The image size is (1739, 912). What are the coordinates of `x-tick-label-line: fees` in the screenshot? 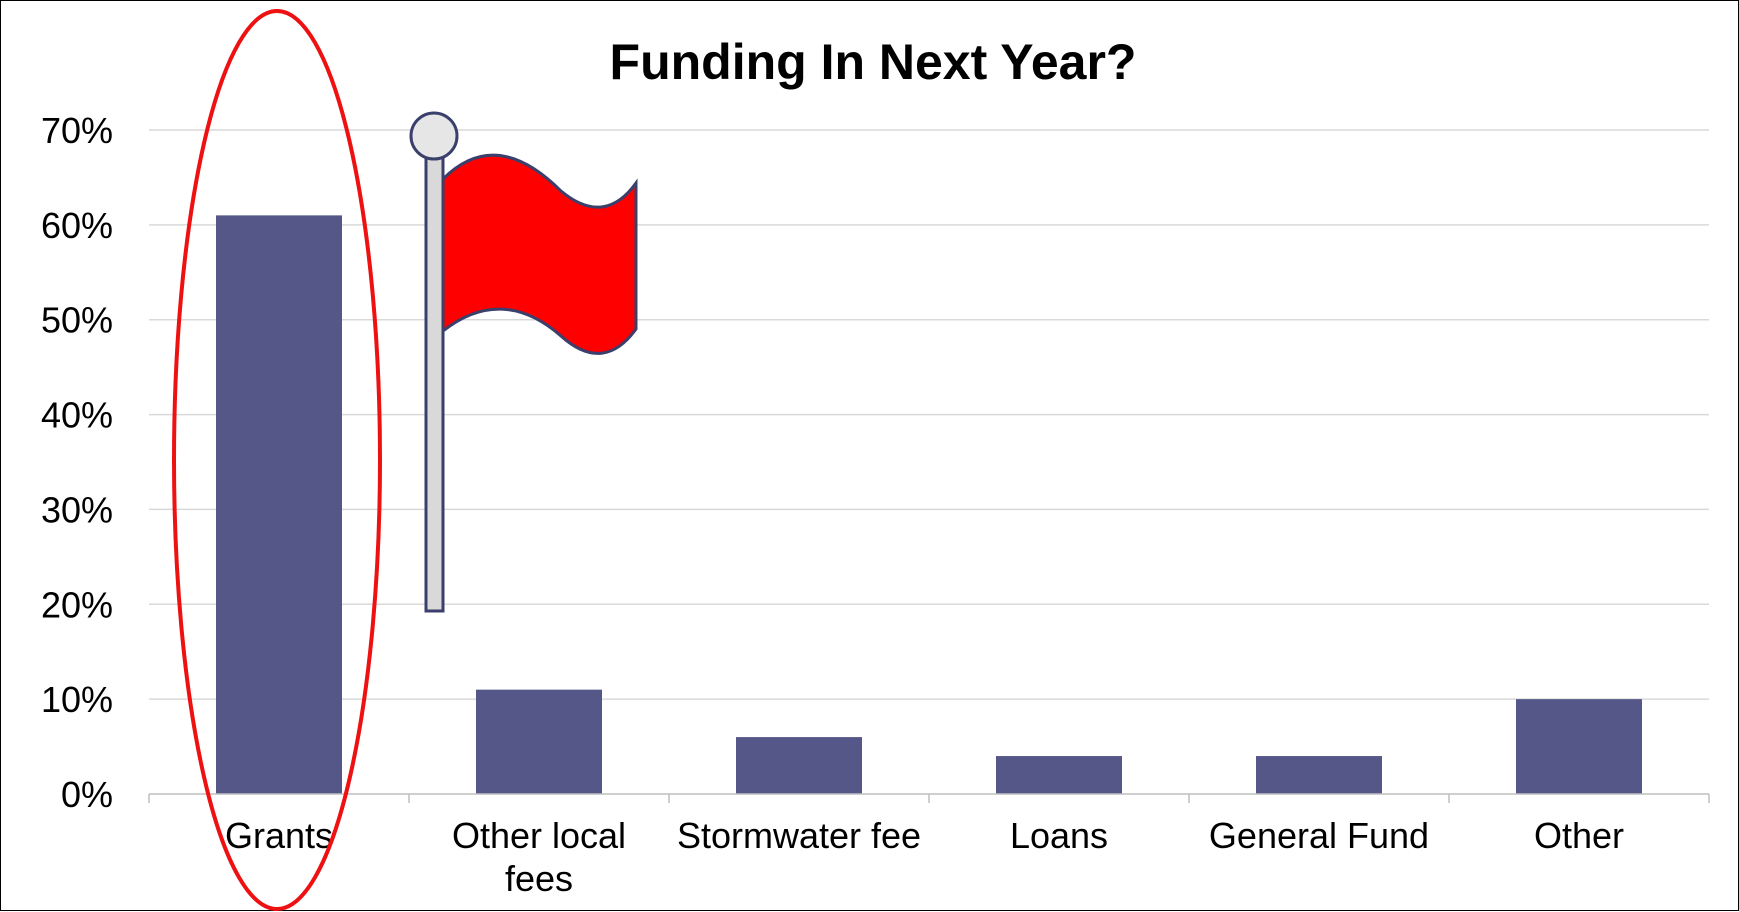 It's located at (539, 878).